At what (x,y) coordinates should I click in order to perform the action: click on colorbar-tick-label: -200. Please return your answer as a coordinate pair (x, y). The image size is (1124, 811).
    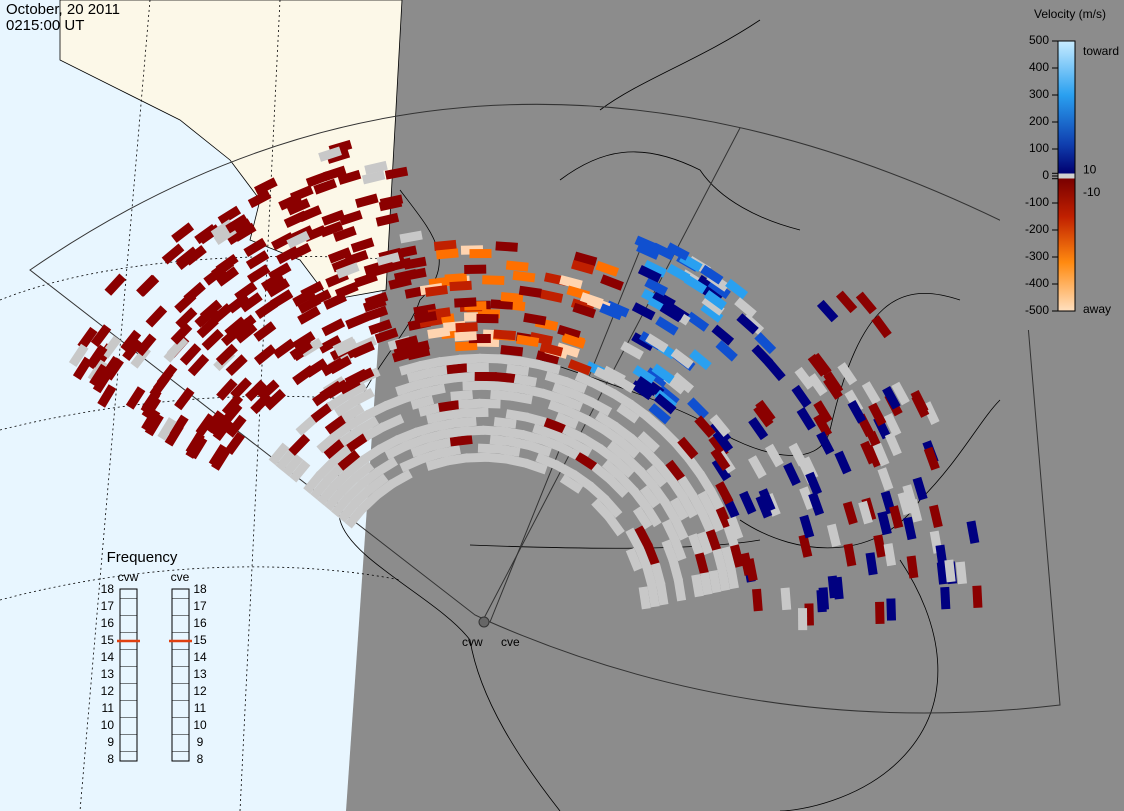
    Looking at the image, I should click on (1037, 229).